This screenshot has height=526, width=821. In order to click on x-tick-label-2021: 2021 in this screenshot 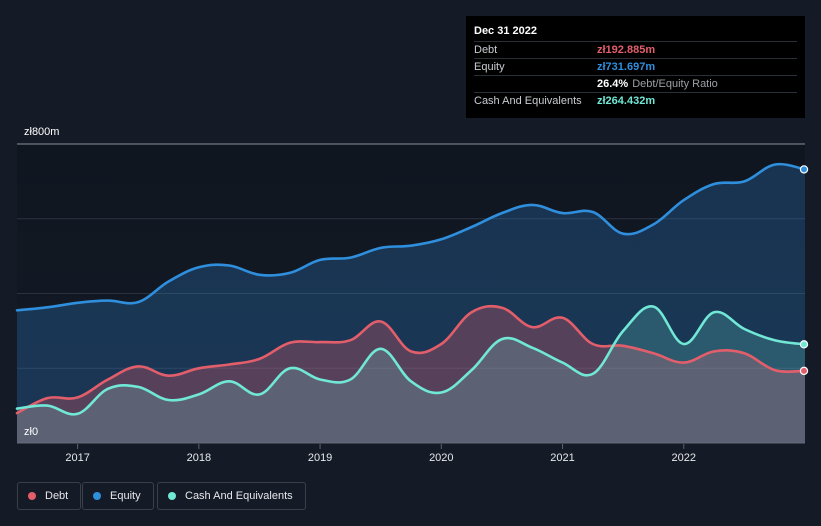, I will do `click(562, 458)`.